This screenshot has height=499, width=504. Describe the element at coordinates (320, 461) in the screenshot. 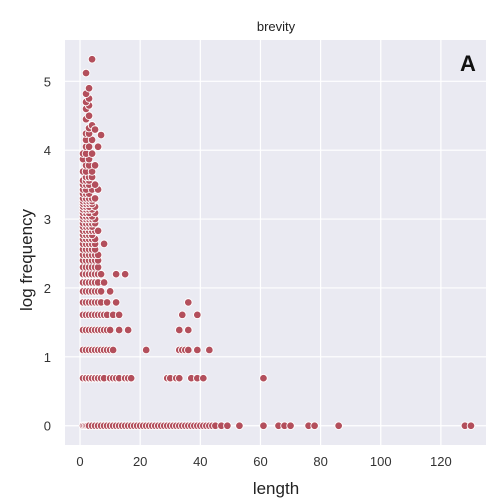

I see `x-tick-label: 80` at that location.